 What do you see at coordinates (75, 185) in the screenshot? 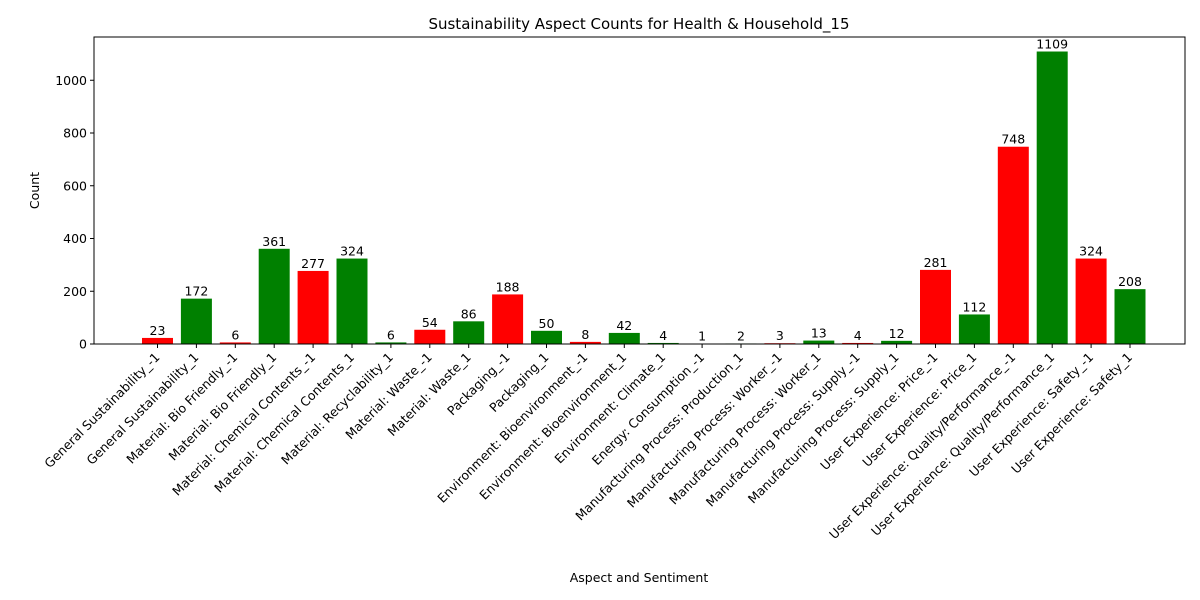
I see `y-tick-label: 600` at bounding box center [75, 185].